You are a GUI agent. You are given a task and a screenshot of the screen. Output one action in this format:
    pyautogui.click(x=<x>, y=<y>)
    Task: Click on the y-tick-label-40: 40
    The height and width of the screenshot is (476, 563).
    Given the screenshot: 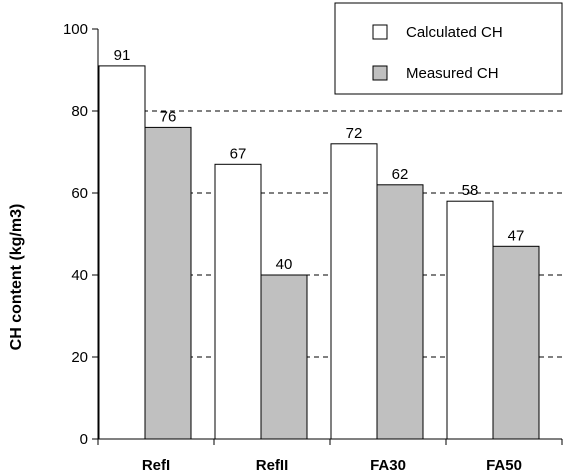 What is the action you would take?
    pyautogui.click(x=79, y=275)
    